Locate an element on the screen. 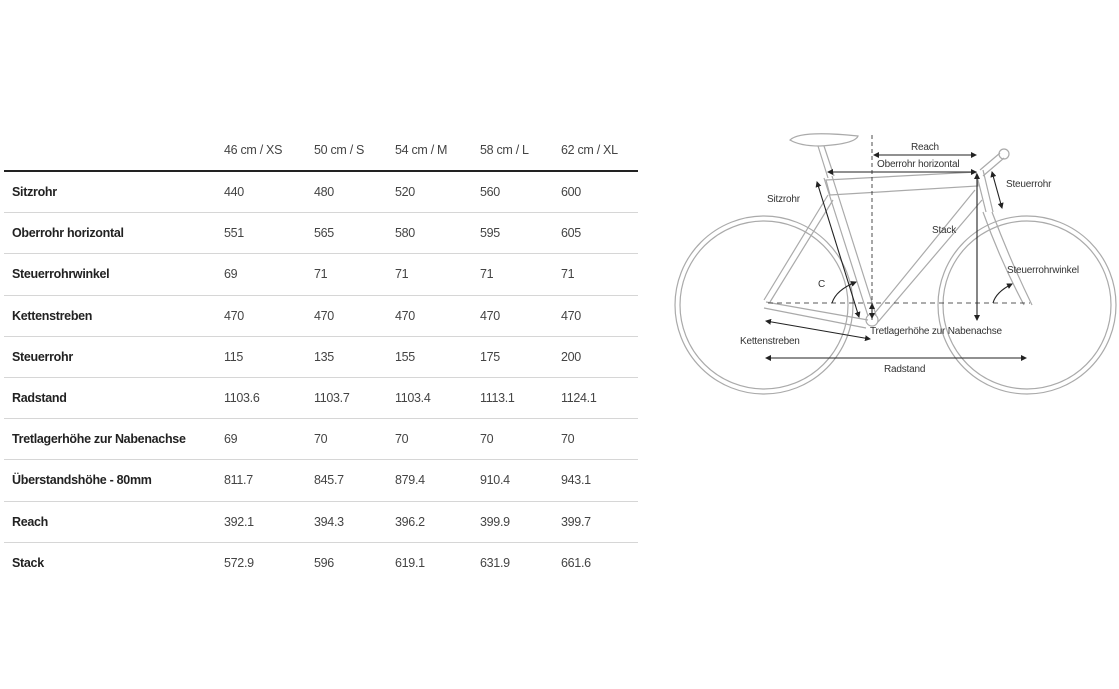  row-label: Reach is located at coordinates (30, 521).